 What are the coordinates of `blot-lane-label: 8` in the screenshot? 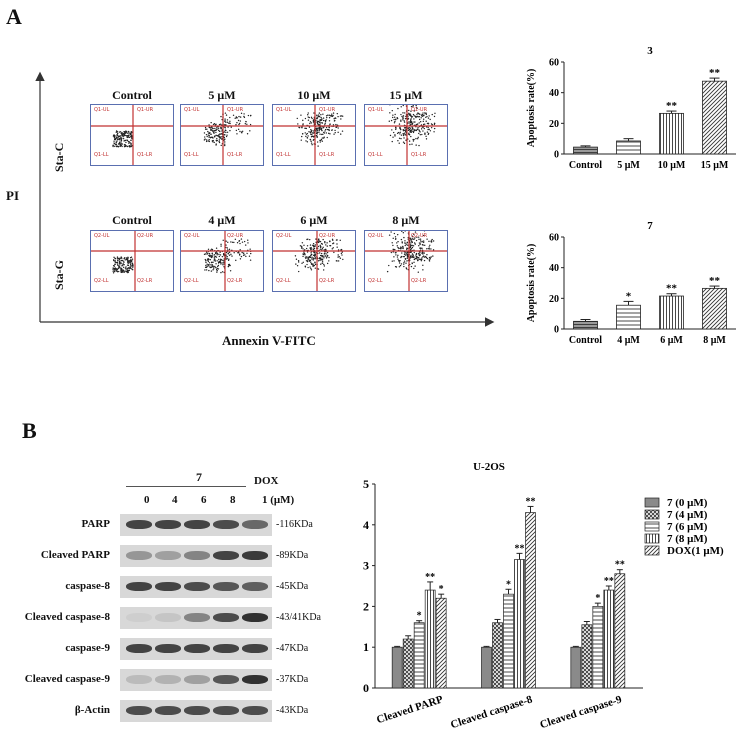 It's located at (233, 500).